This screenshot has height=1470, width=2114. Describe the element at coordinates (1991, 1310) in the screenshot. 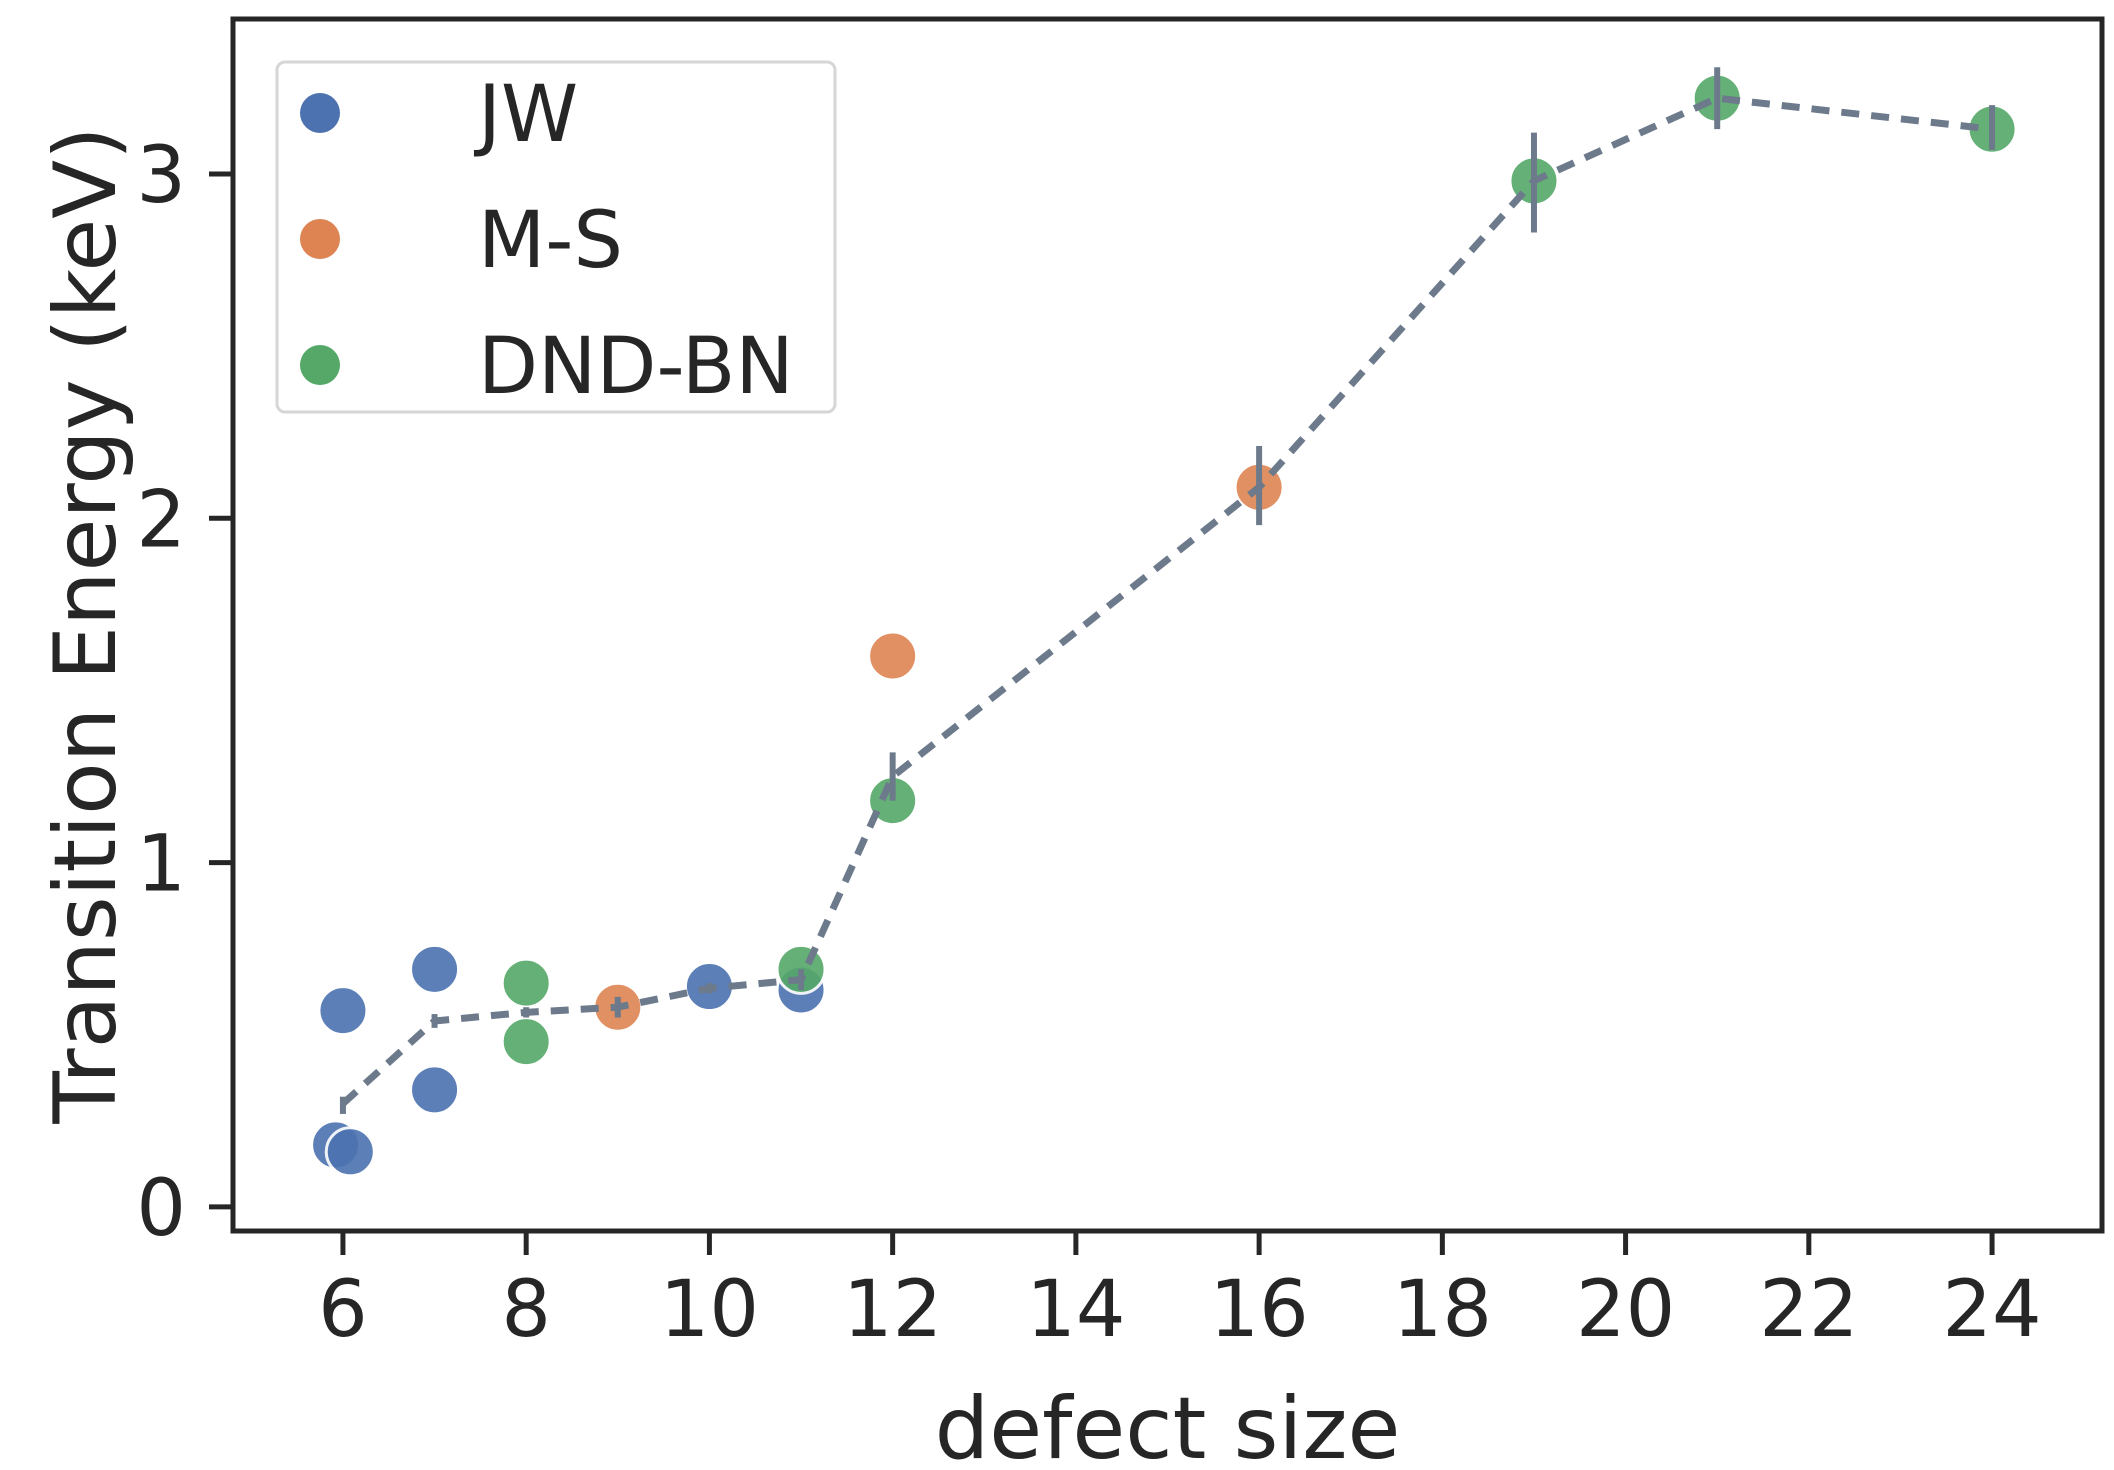

I see `x-tick-label: 24` at that location.